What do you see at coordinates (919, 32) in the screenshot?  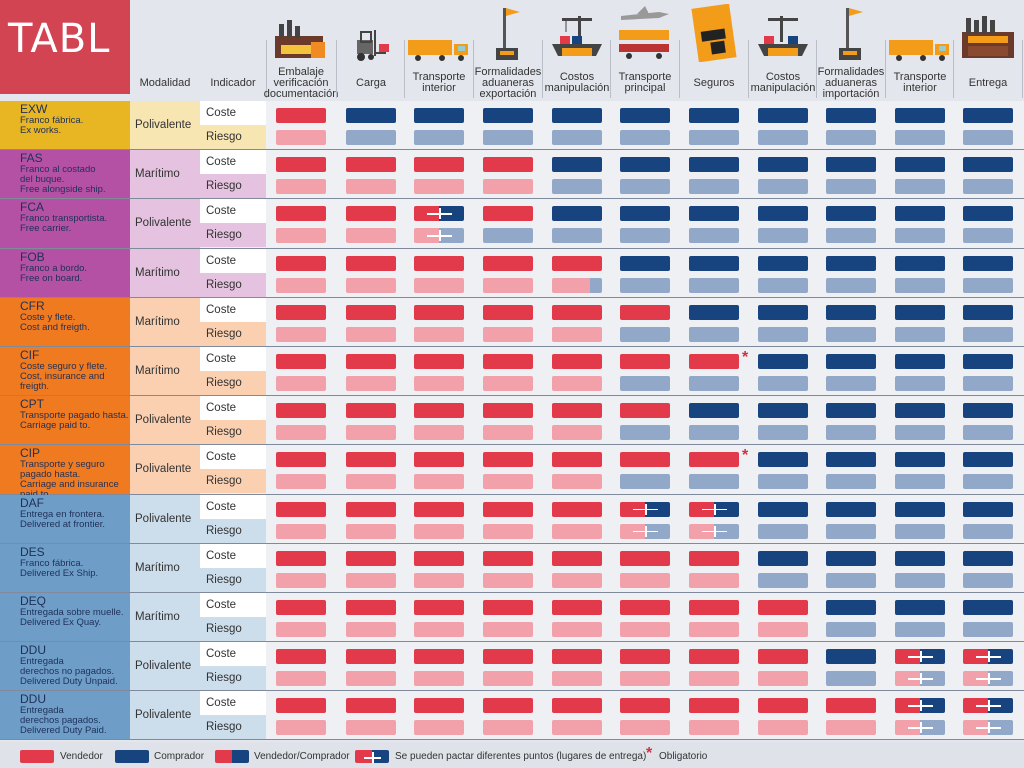 I see `truck-icon` at bounding box center [919, 32].